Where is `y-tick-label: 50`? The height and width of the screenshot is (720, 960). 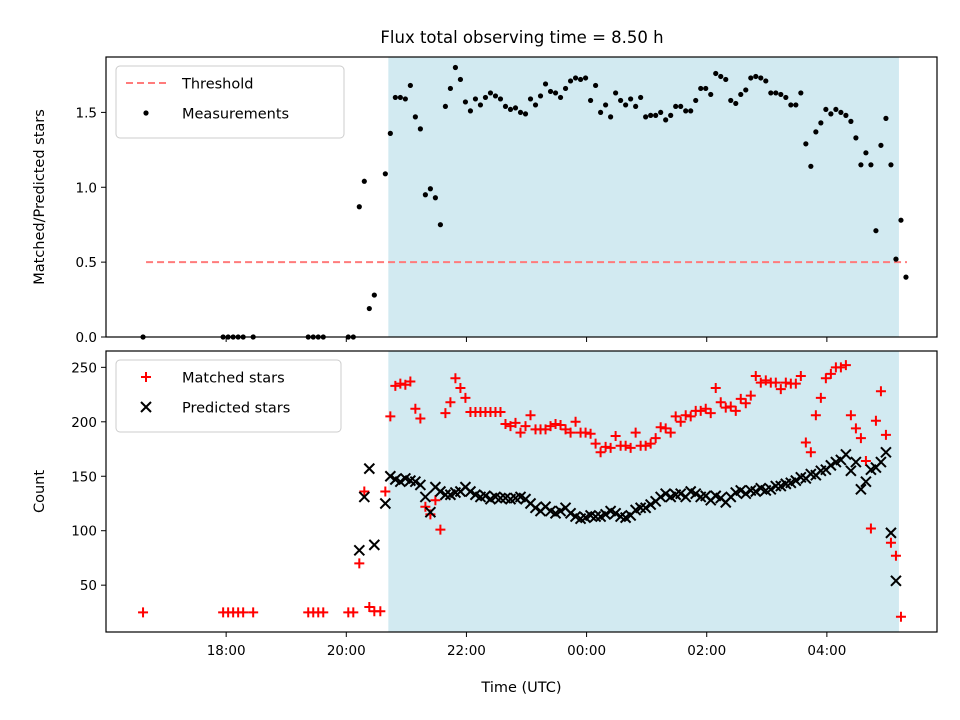 y-tick-label: 50 is located at coordinates (88, 586).